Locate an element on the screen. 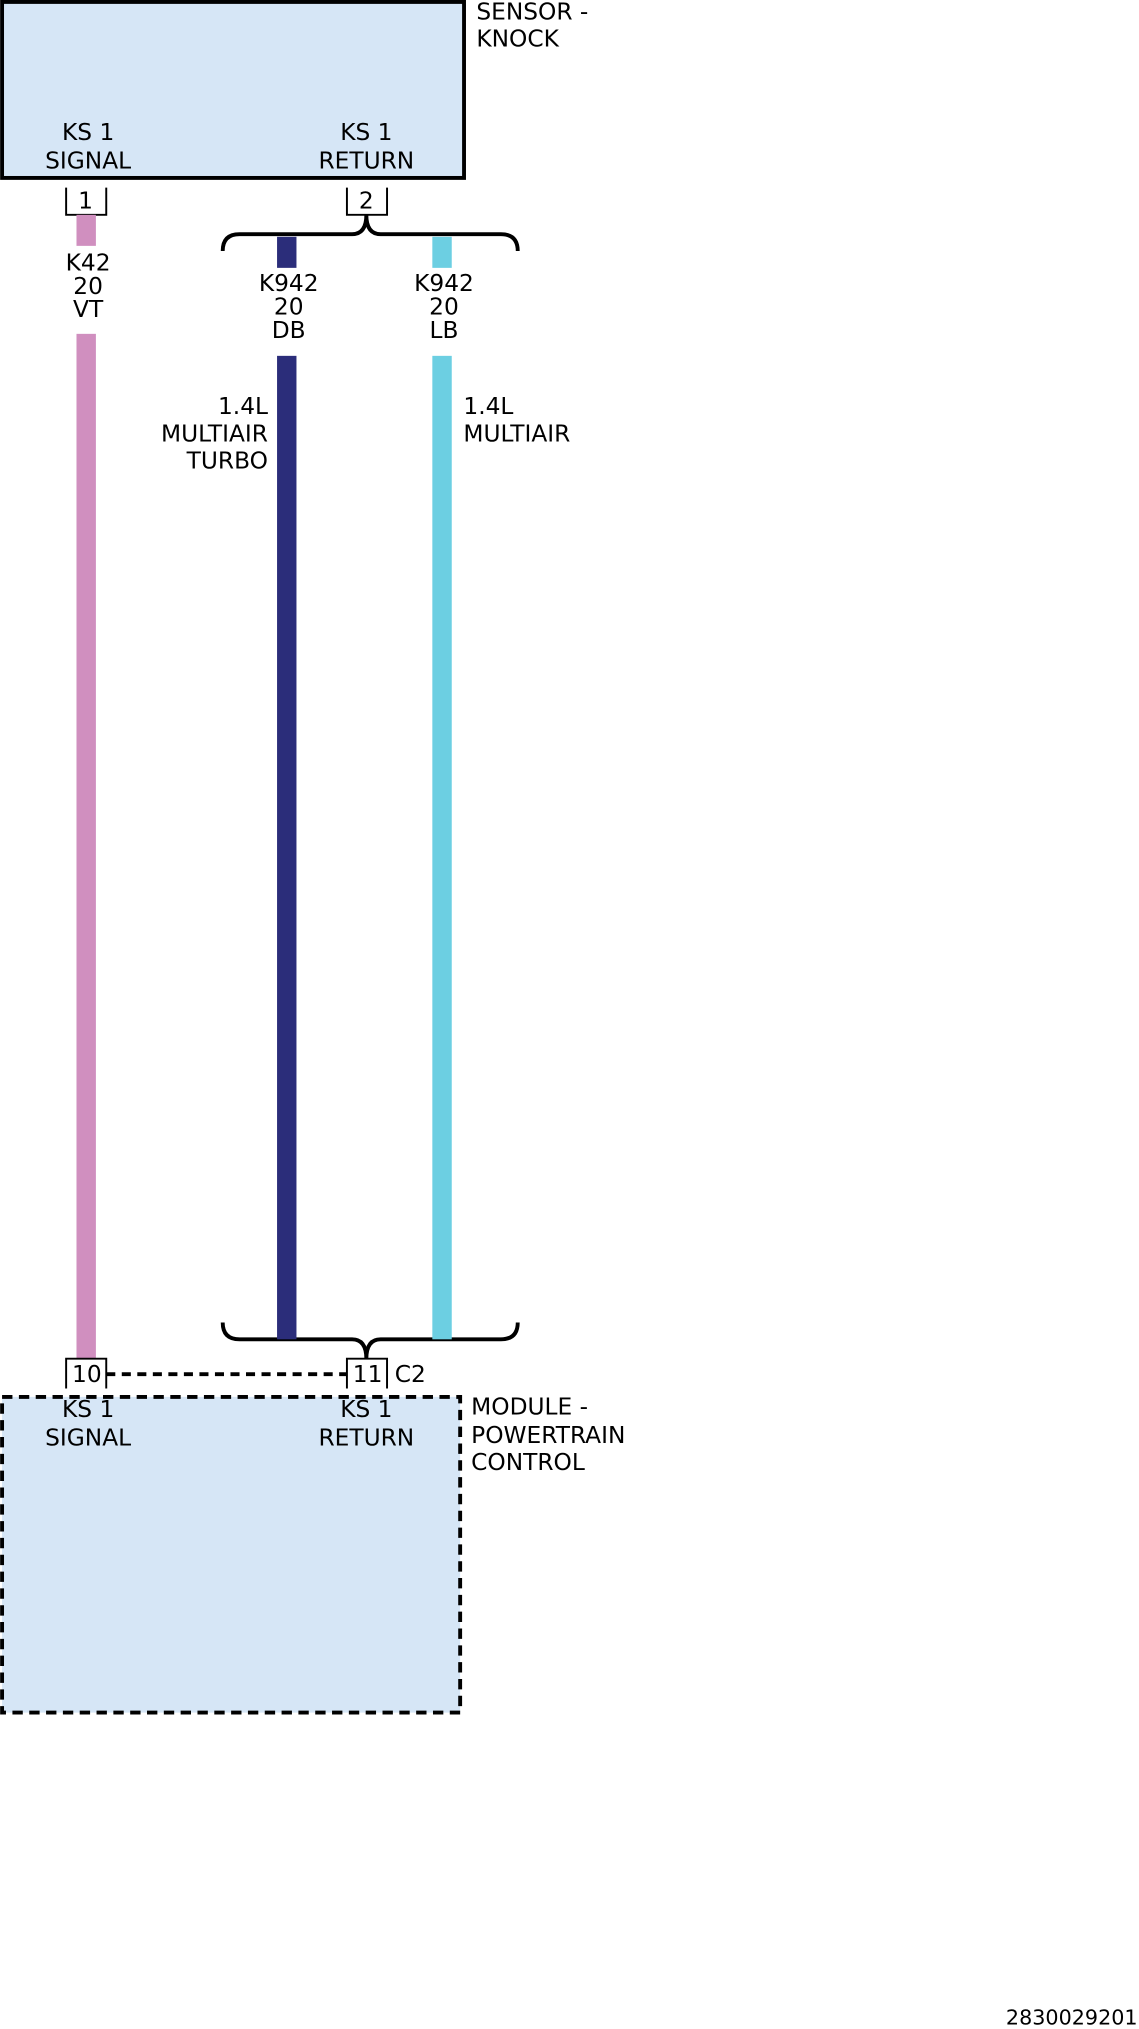 The image size is (1139, 2029). wire-color: VT is located at coordinates (88, 309).